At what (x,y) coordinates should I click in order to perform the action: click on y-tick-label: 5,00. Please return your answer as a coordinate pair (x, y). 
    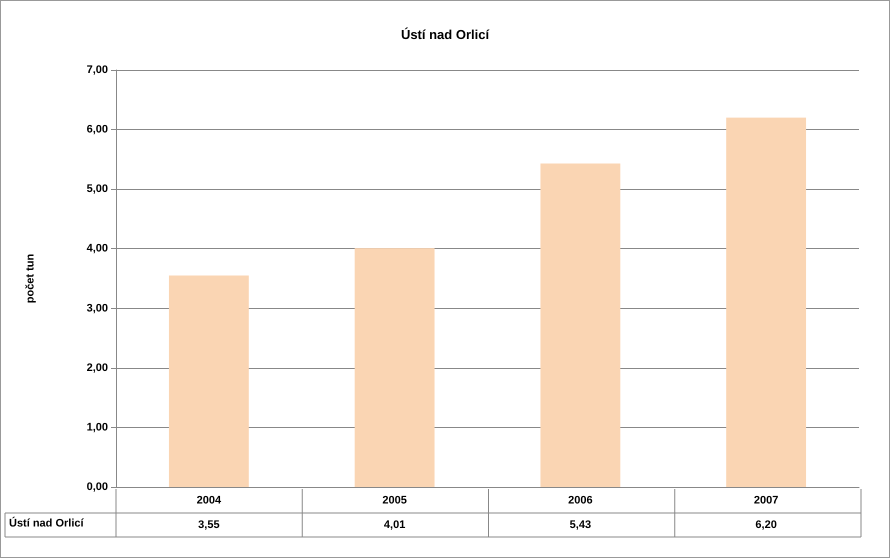
    Looking at the image, I should click on (97, 189).